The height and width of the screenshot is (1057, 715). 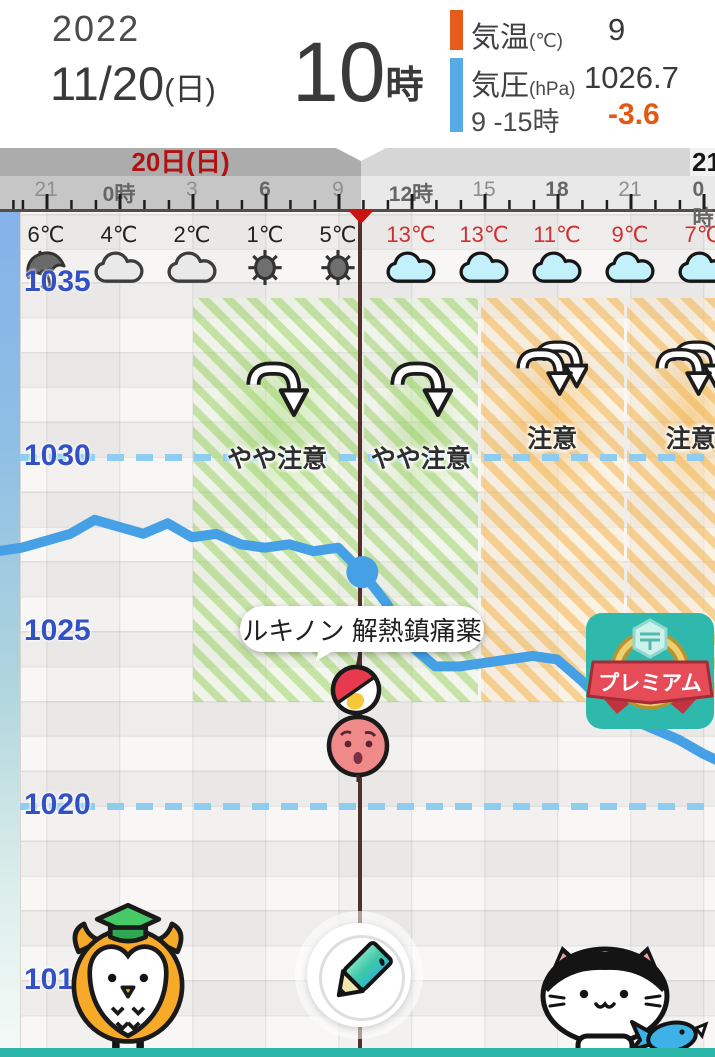 I want to click on forecast-column: 11℃, so click(x=557, y=255).